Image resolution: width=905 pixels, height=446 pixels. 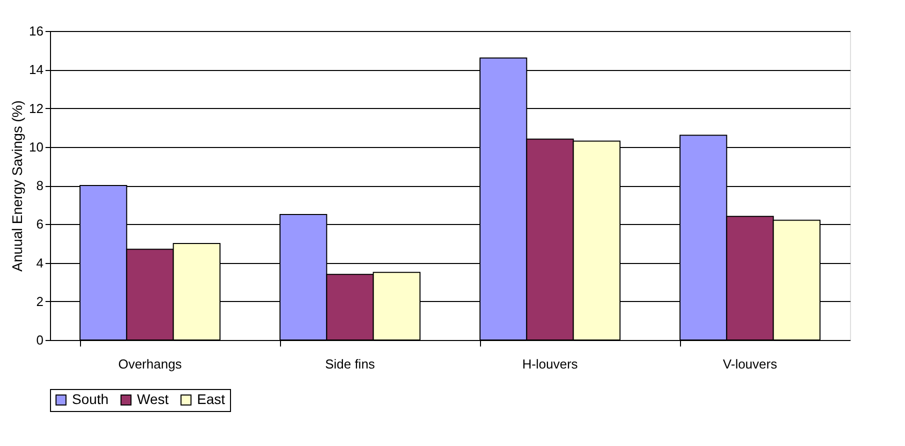 I want to click on x-tick-label: V-louvers, so click(x=750, y=364).